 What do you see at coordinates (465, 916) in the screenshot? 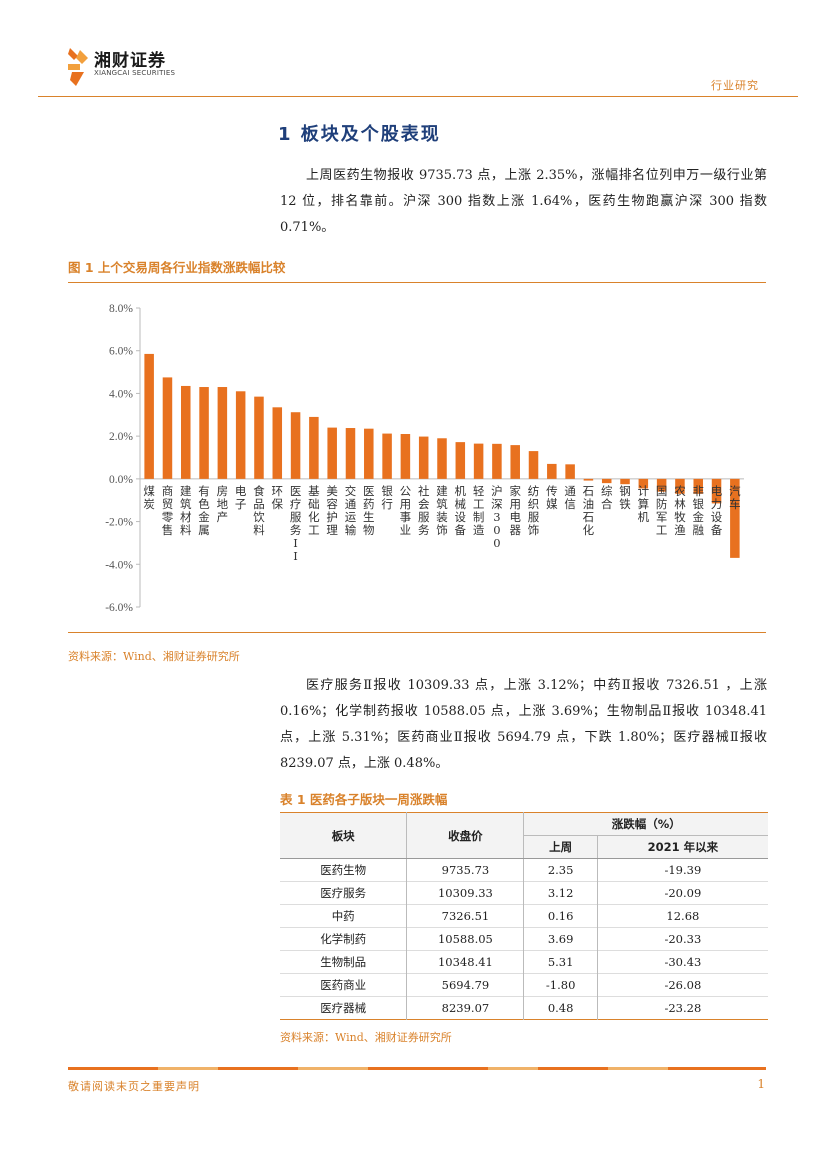
I see `cell-close: 7326.51` at bounding box center [465, 916].